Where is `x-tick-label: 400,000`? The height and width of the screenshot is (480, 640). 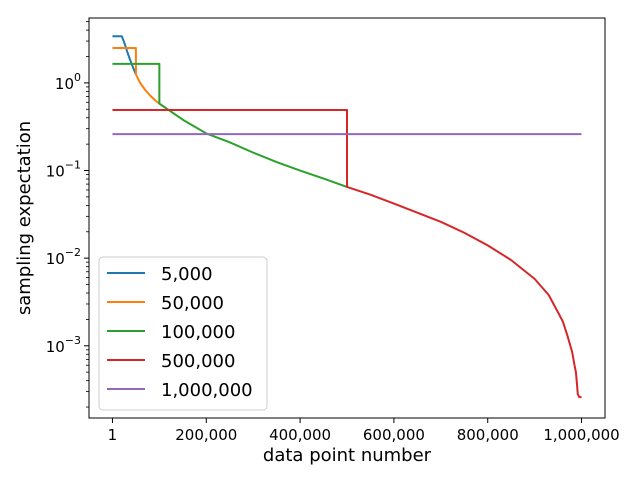
x-tick-label: 400,000 is located at coordinates (300, 435).